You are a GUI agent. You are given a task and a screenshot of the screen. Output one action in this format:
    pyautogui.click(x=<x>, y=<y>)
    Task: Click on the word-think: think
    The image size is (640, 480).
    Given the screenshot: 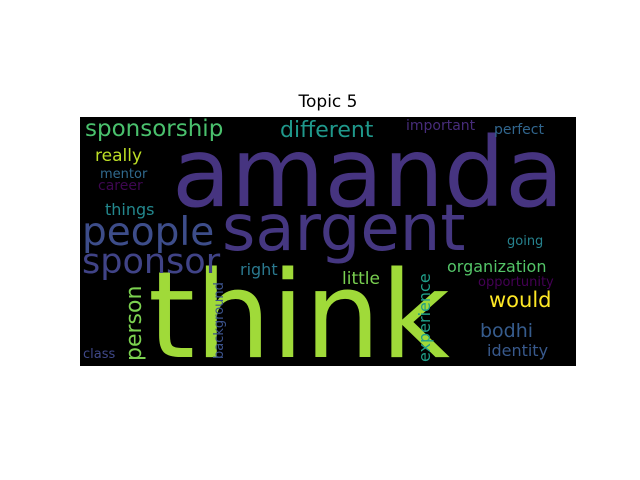 What is the action you would take?
    pyautogui.click(x=299, y=307)
    